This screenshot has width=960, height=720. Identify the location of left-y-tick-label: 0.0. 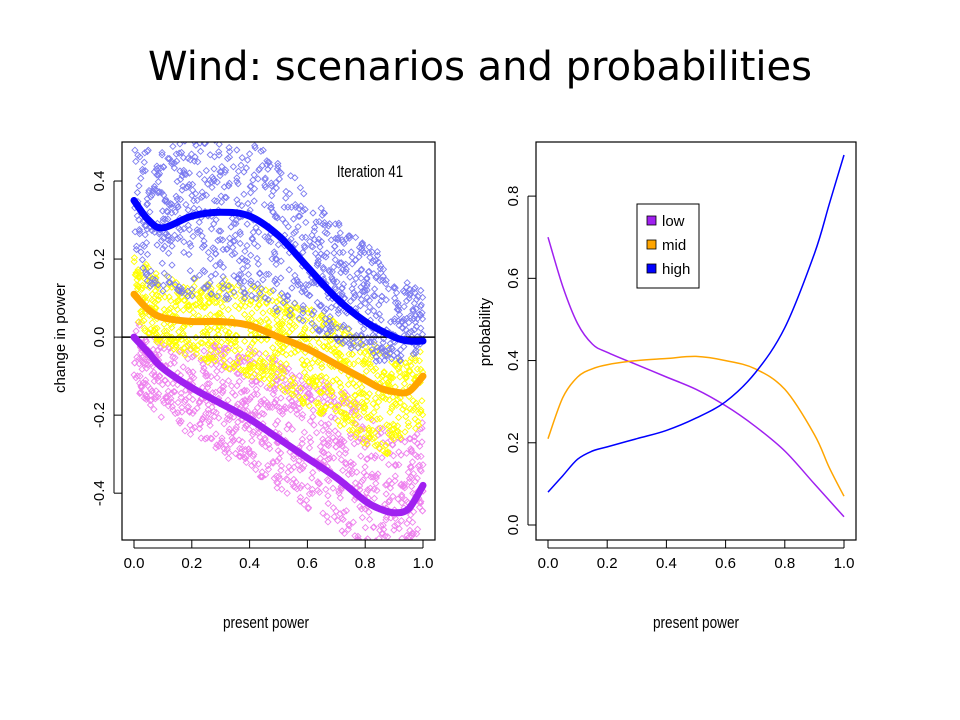
(99, 337).